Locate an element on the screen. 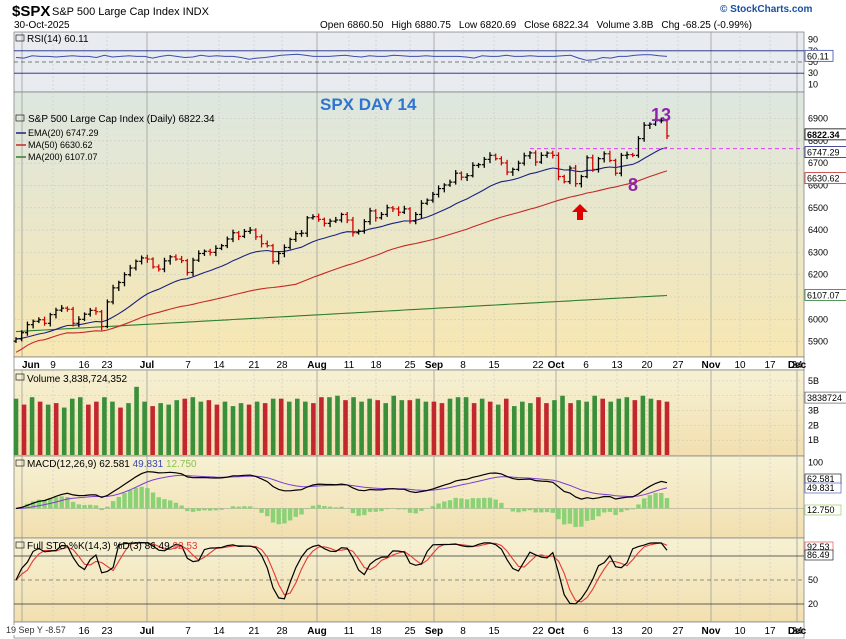 The height and width of the screenshot is (639, 846). stockcharts-brand: © StockCharts.com is located at coordinates (766, 9).